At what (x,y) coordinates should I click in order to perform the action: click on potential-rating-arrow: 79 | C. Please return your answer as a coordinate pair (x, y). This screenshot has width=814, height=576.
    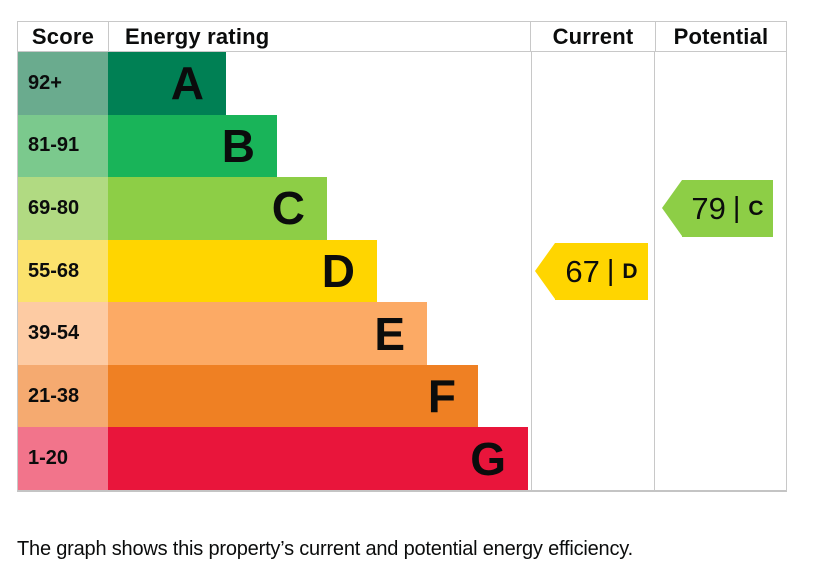
    Looking at the image, I should click on (717, 209).